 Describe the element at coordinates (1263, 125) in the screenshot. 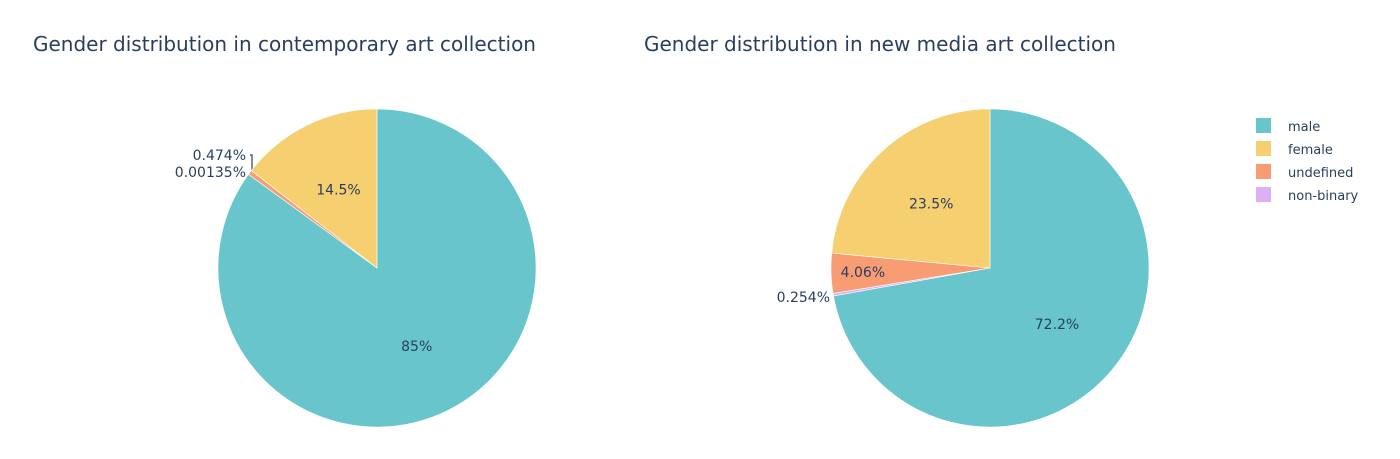

I see `legend-swatch-male` at that location.